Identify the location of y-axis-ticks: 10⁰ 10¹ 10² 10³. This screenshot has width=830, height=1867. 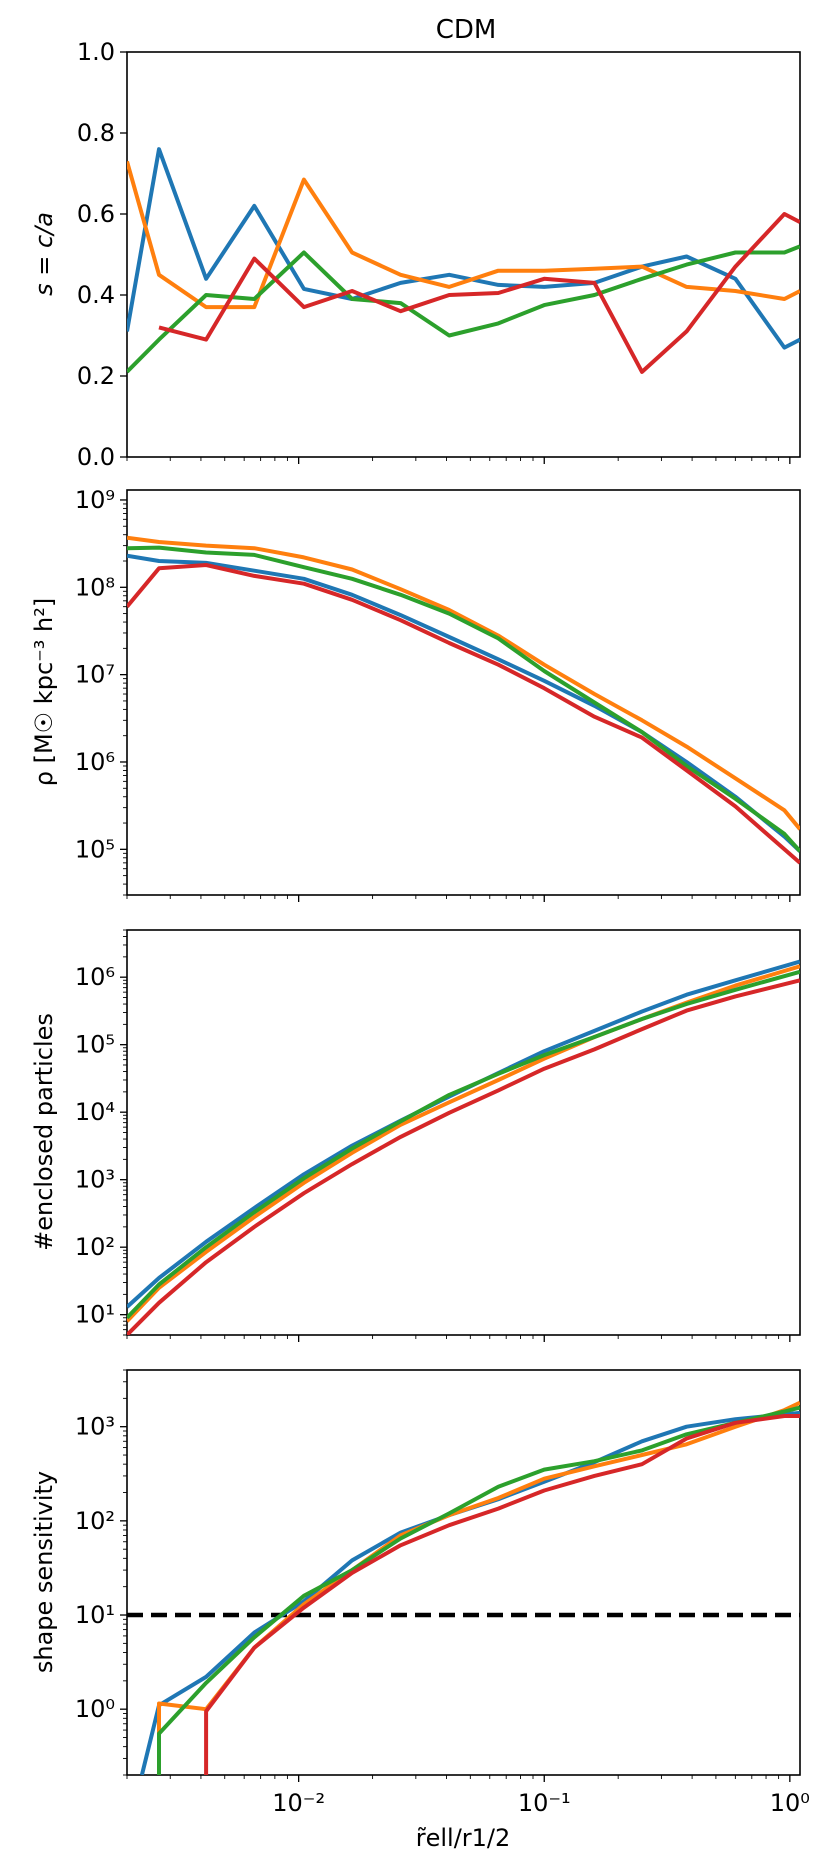
(101, 1572).